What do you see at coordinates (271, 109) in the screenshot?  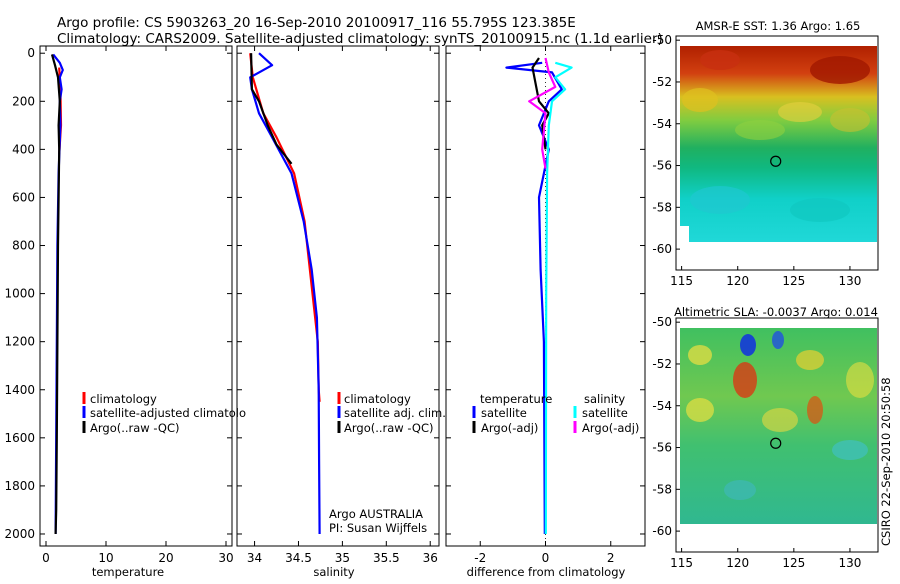 I see `salinity-series-argo-raw-qc-` at bounding box center [271, 109].